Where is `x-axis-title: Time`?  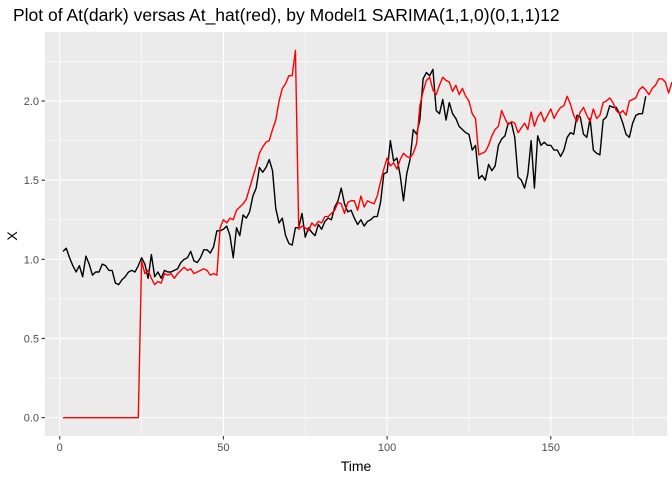 x-axis-title: Time is located at coordinates (356, 466).